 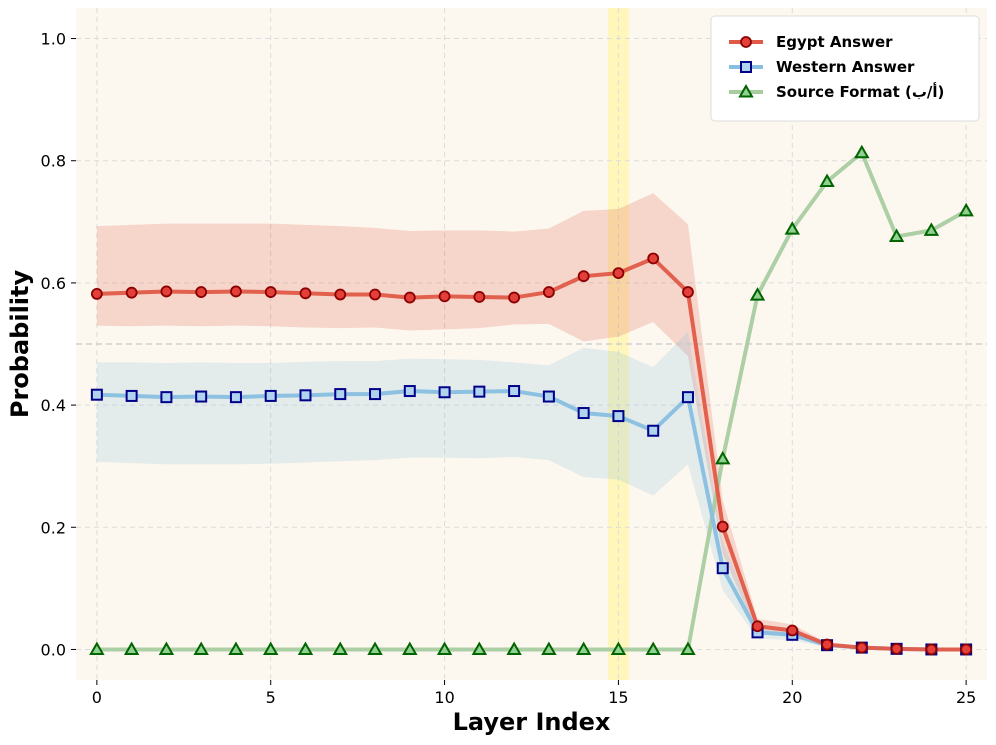 I want to click on x-tick-label: 5, so click(x=271, y=697).